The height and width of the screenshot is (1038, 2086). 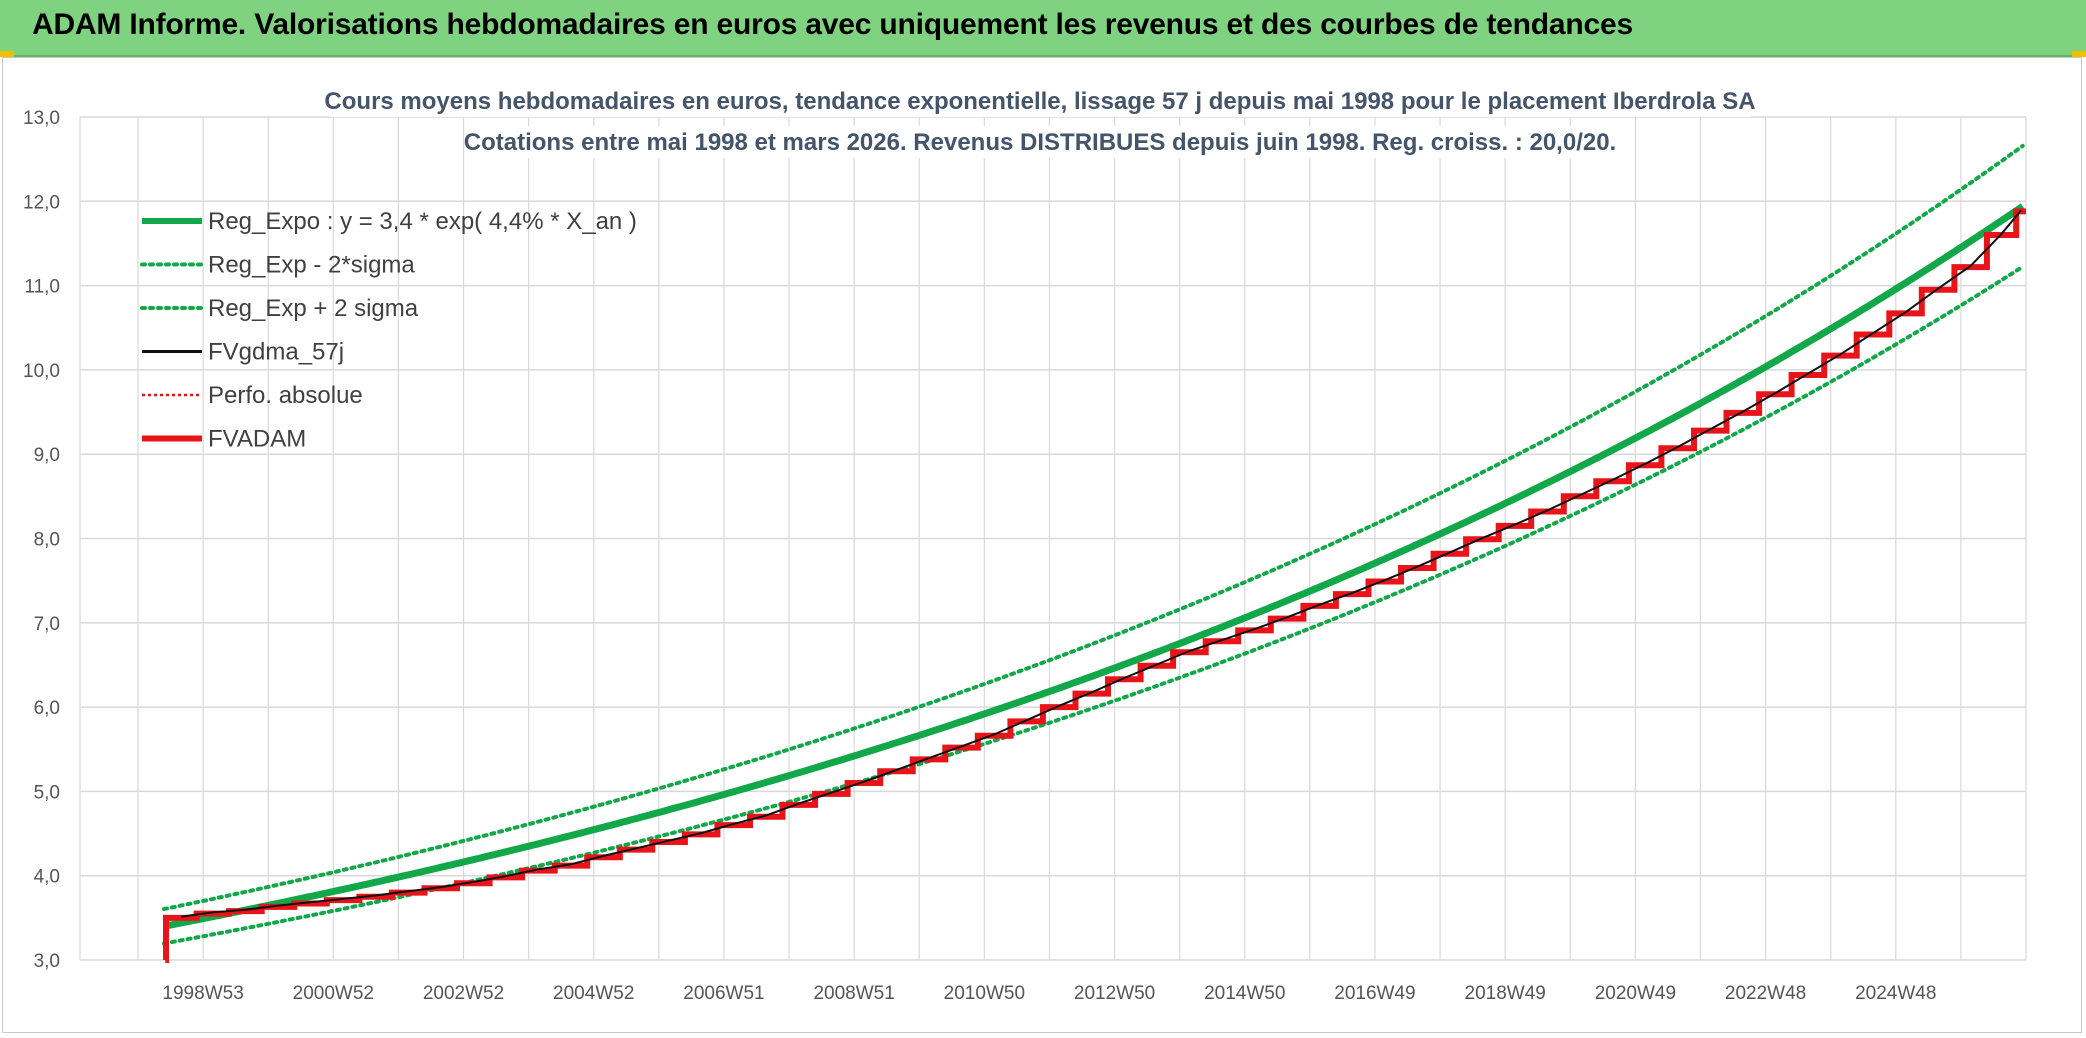 What do you see at coordinates (47, 540) in the screenshot?
I see `y-tick-label: 8,0` at bounding box center [47, 540].